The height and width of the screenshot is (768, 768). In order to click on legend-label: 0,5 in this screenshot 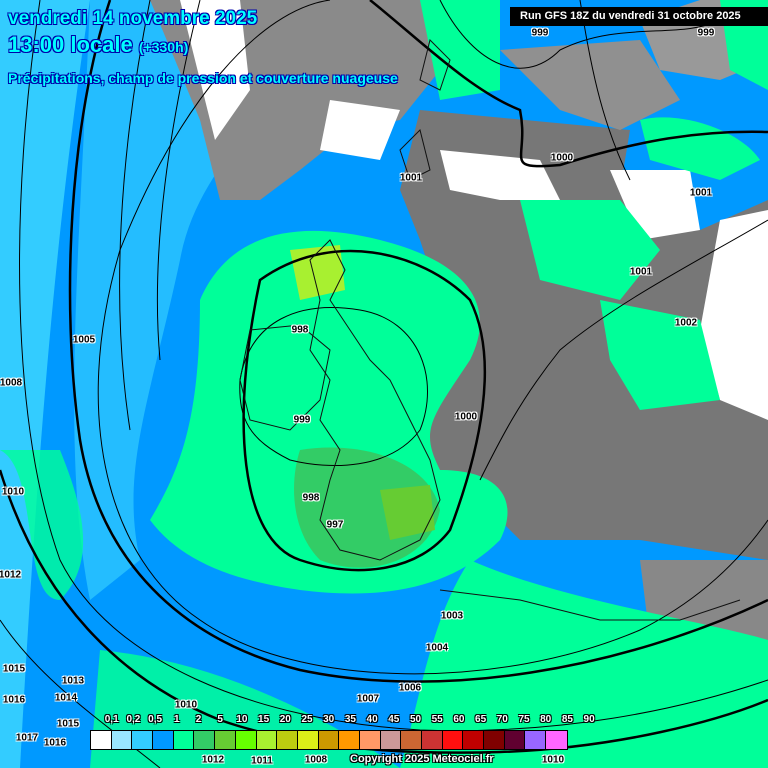, I will do `click(155, 719)`.